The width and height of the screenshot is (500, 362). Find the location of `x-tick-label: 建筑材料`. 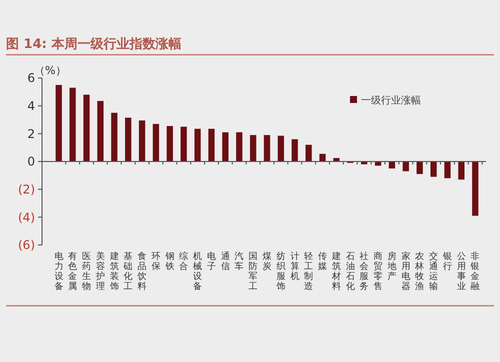

x-tick-label: 建筑材料 is located at coordinates (335, 271).